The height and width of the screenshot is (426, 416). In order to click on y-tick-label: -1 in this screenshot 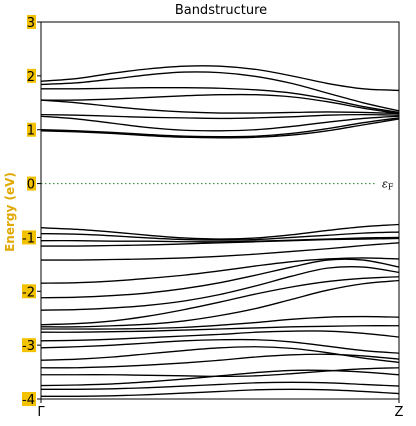, I will do `click(28, 238)`.